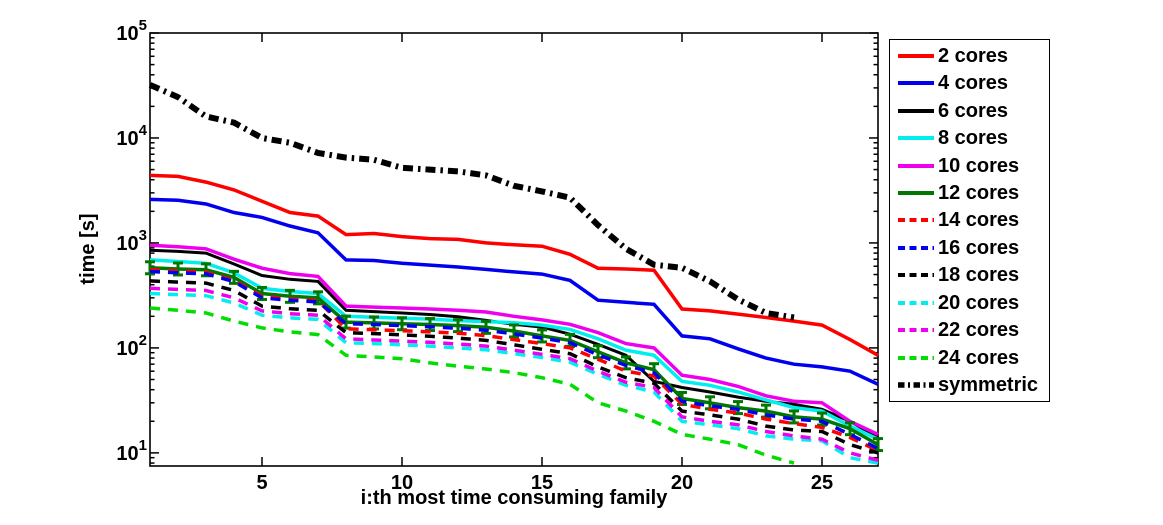 Image resolution: width=1163 pixels, height=525 pixels. Describe the element at coordinates (131, 31) in the screenshot. I see `y-tick-label: 10⁵` at that location.